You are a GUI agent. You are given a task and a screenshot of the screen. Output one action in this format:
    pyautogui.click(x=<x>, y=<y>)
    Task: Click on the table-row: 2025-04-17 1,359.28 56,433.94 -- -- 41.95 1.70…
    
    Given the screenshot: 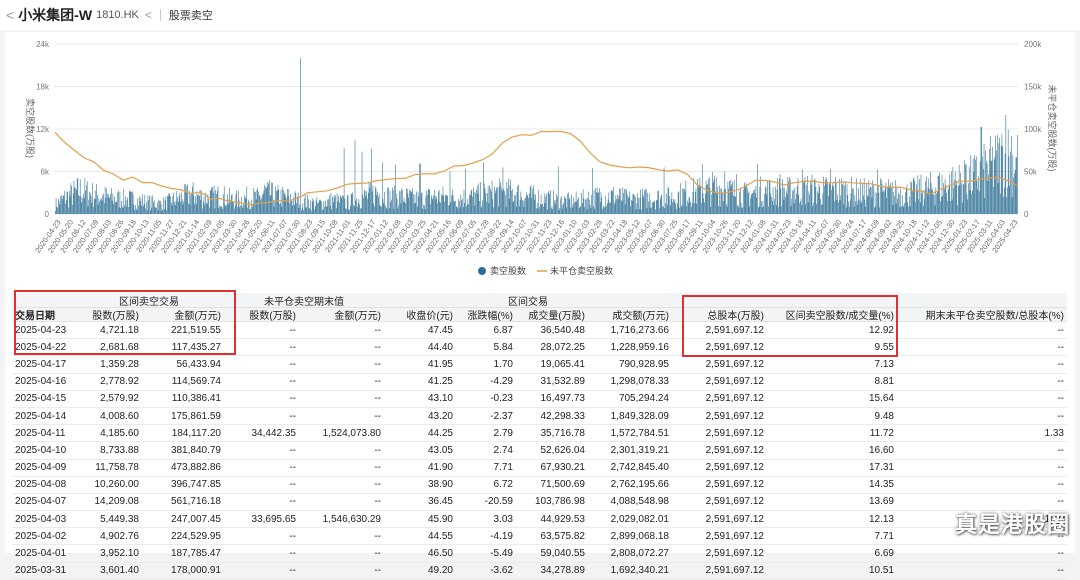 What is the action you would take?
    pyautogui.click(x=539, y=365)
    